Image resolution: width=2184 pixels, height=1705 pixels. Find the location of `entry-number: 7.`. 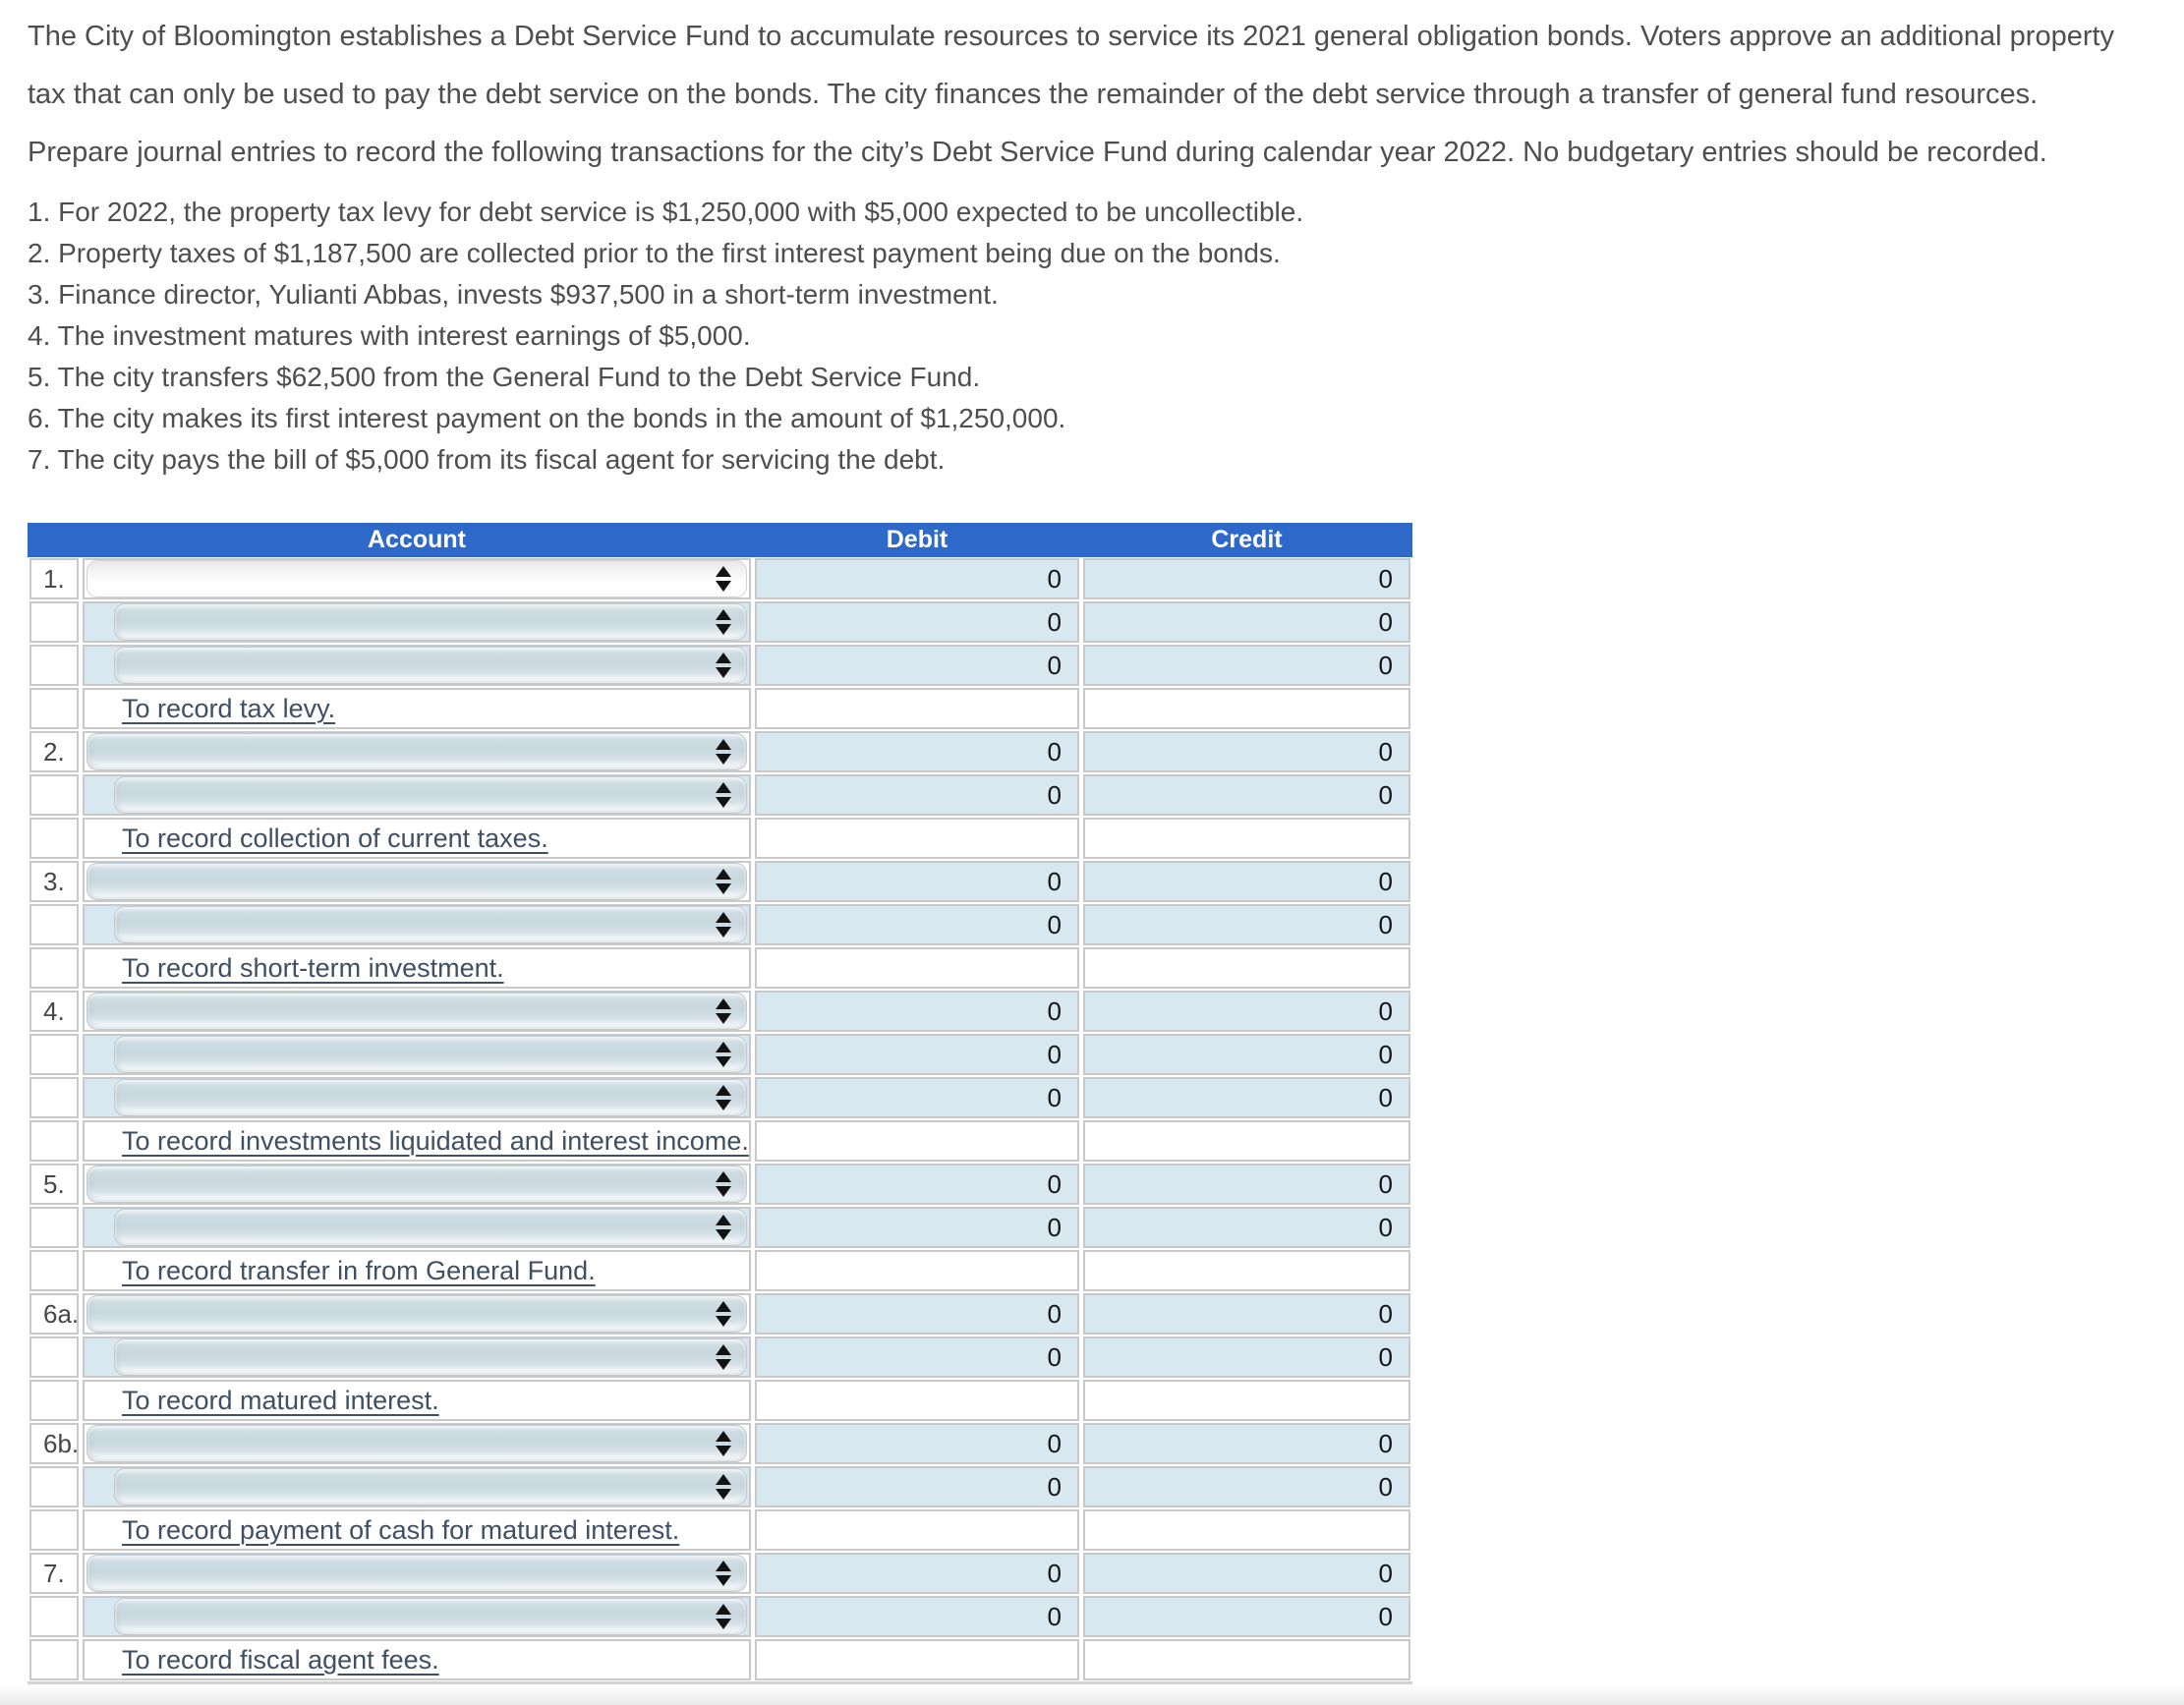

entry-number: 7. is located at coordinates (54, 1573).